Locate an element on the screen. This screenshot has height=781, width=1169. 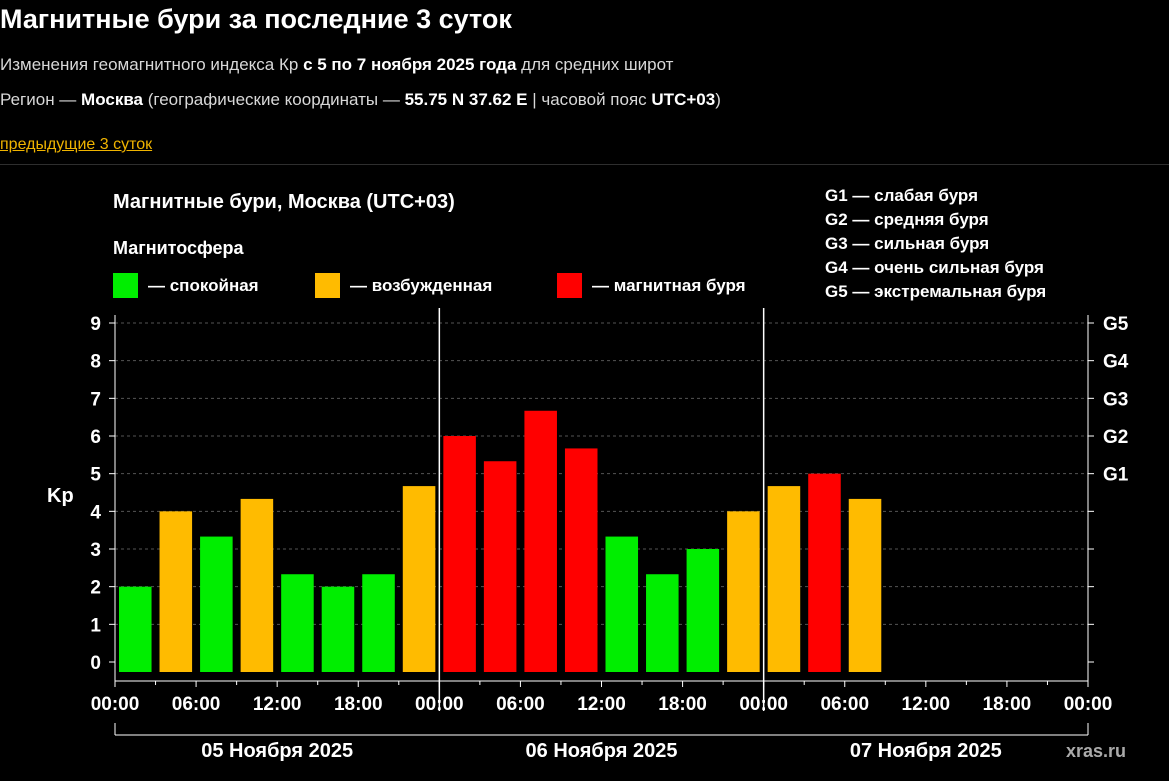
day-label: 06 Ноября 2025 is located at coordinates (602, 751).